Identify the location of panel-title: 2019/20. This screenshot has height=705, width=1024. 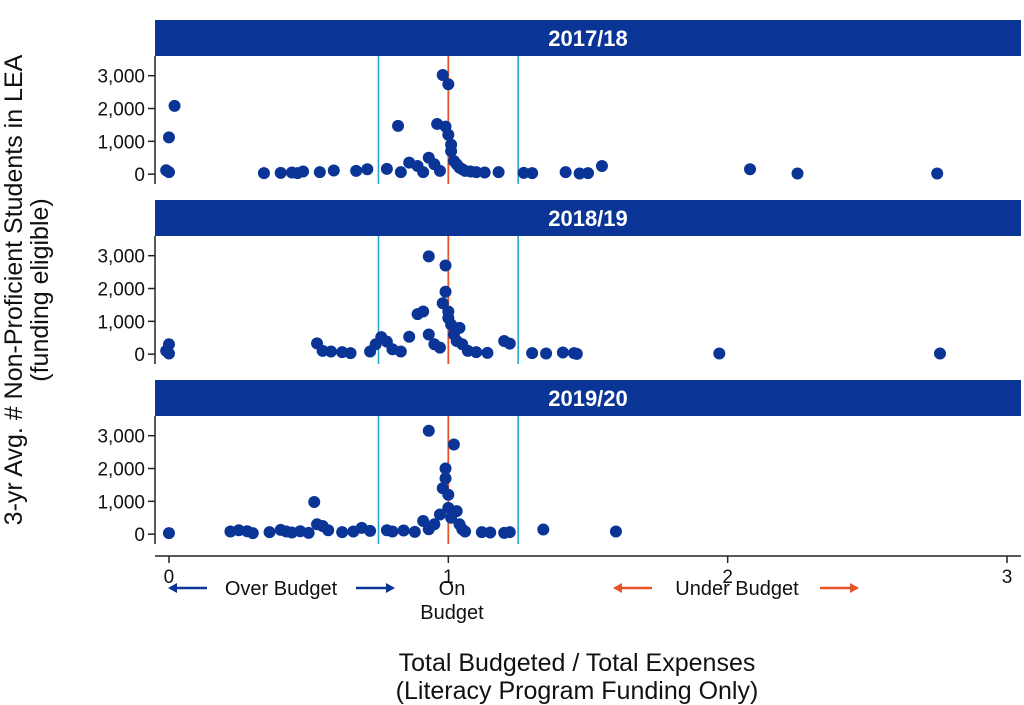
(588, 398).